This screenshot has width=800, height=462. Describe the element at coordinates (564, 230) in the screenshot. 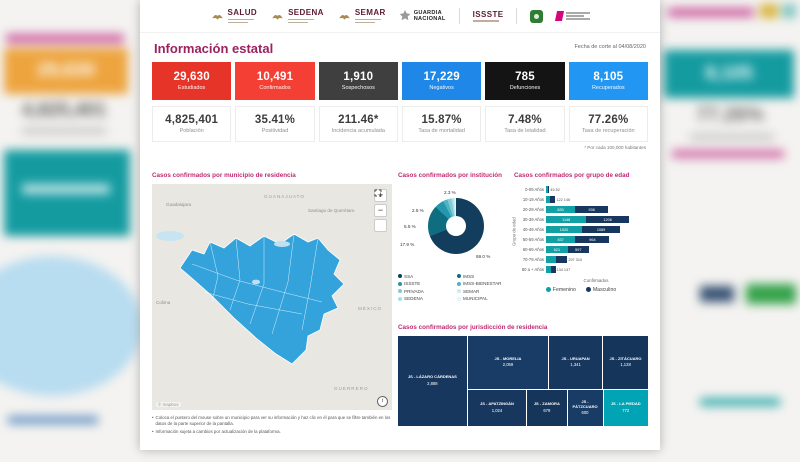

I see `bar-segment-femenino: 1020` at that location.